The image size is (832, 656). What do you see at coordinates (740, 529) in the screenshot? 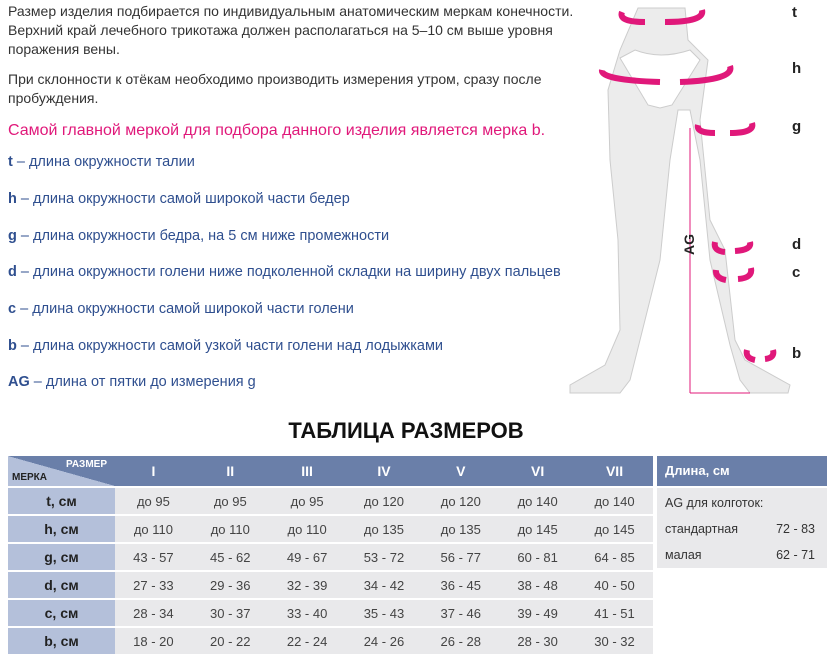
I see `length-row: стандартная 72 - 83` at bounding box center [740, 529].